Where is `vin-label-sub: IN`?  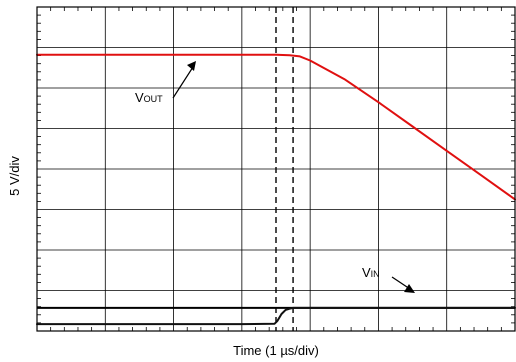 vin-label-sub: IN is located at coordinates (375, 274).